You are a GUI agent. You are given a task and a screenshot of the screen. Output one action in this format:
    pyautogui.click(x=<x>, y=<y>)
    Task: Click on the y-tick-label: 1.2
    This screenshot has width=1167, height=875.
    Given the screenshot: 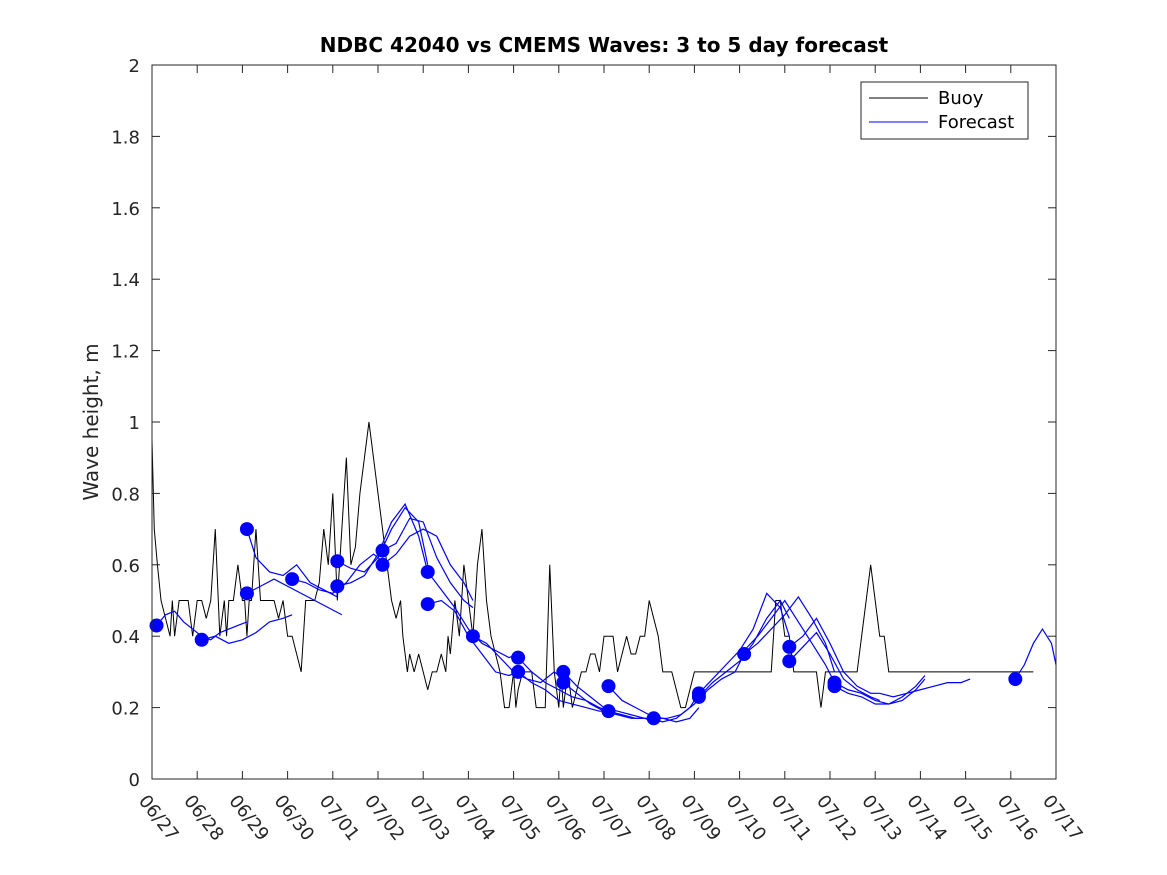 What is the action you would take?
    pyautogui.click(x=125, y=352)
    